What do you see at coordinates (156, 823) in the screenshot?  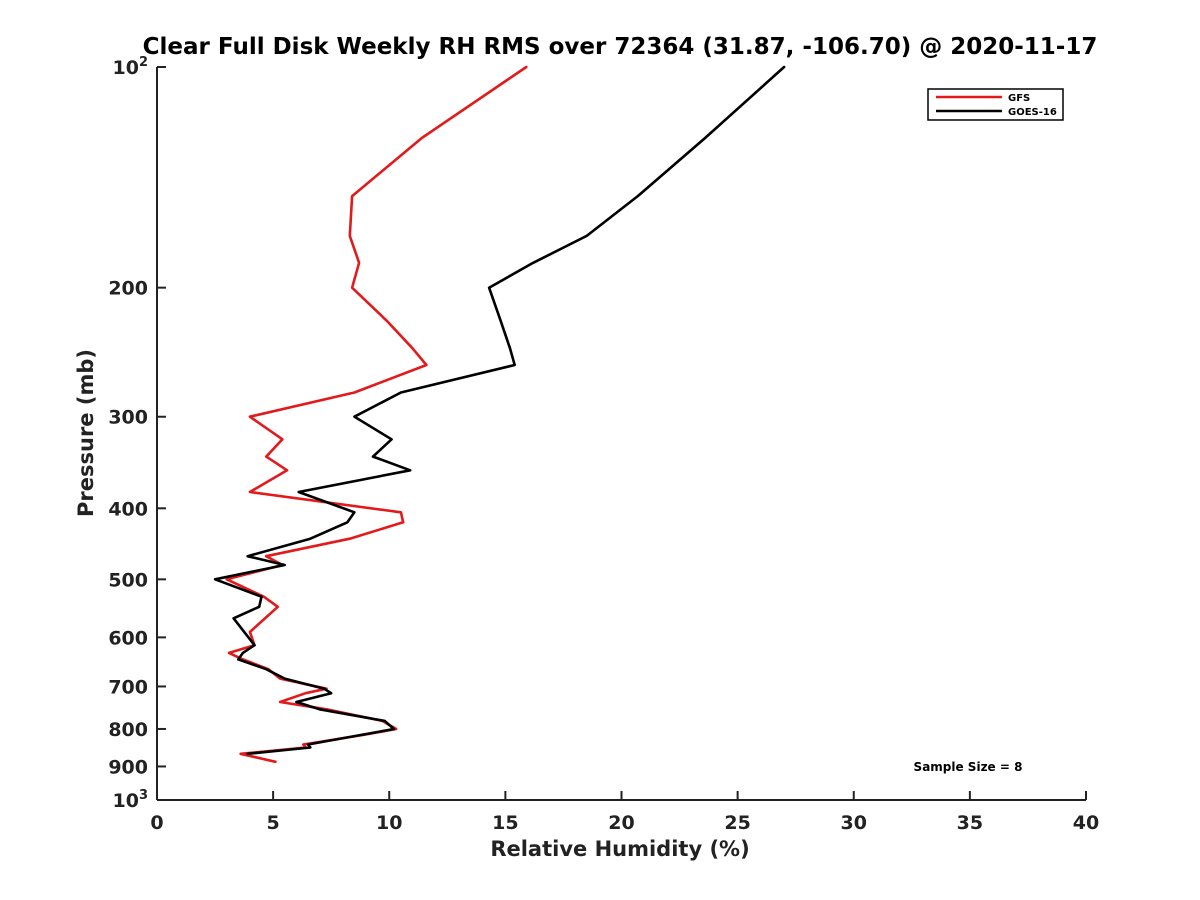 I see `x-tick-label: 0` at bounding box center [156, 823].